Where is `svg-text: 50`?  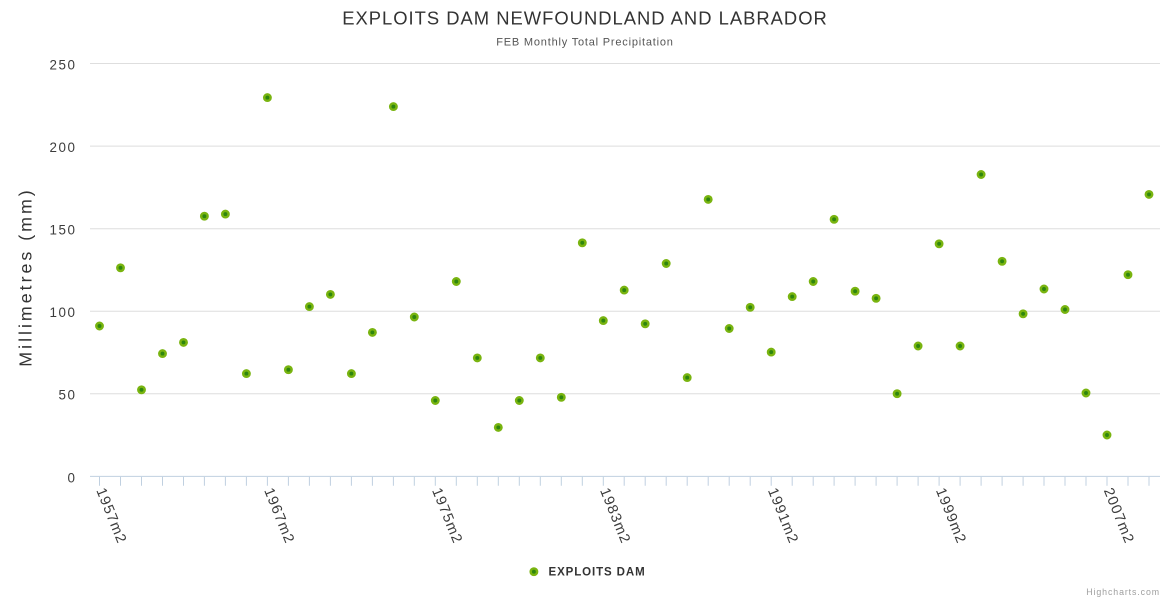 svg-text: 50 is located at coordinates (67, 395).